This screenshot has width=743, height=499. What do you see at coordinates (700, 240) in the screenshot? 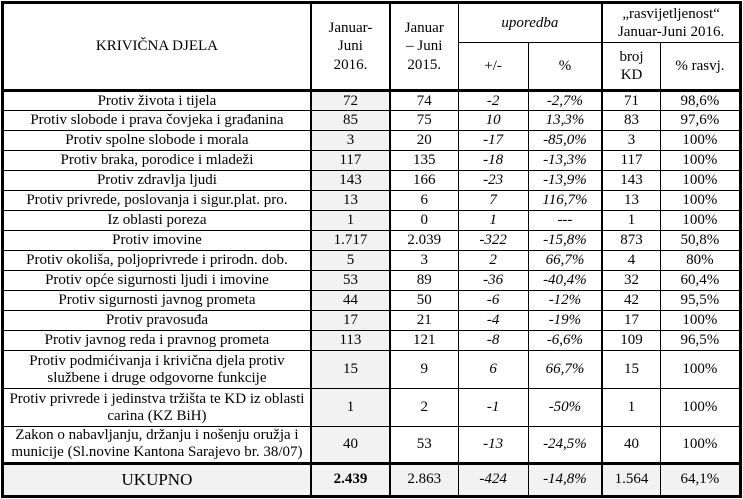
I see `cell-rasvj: 50,8%` at bounding box center [700, 240].